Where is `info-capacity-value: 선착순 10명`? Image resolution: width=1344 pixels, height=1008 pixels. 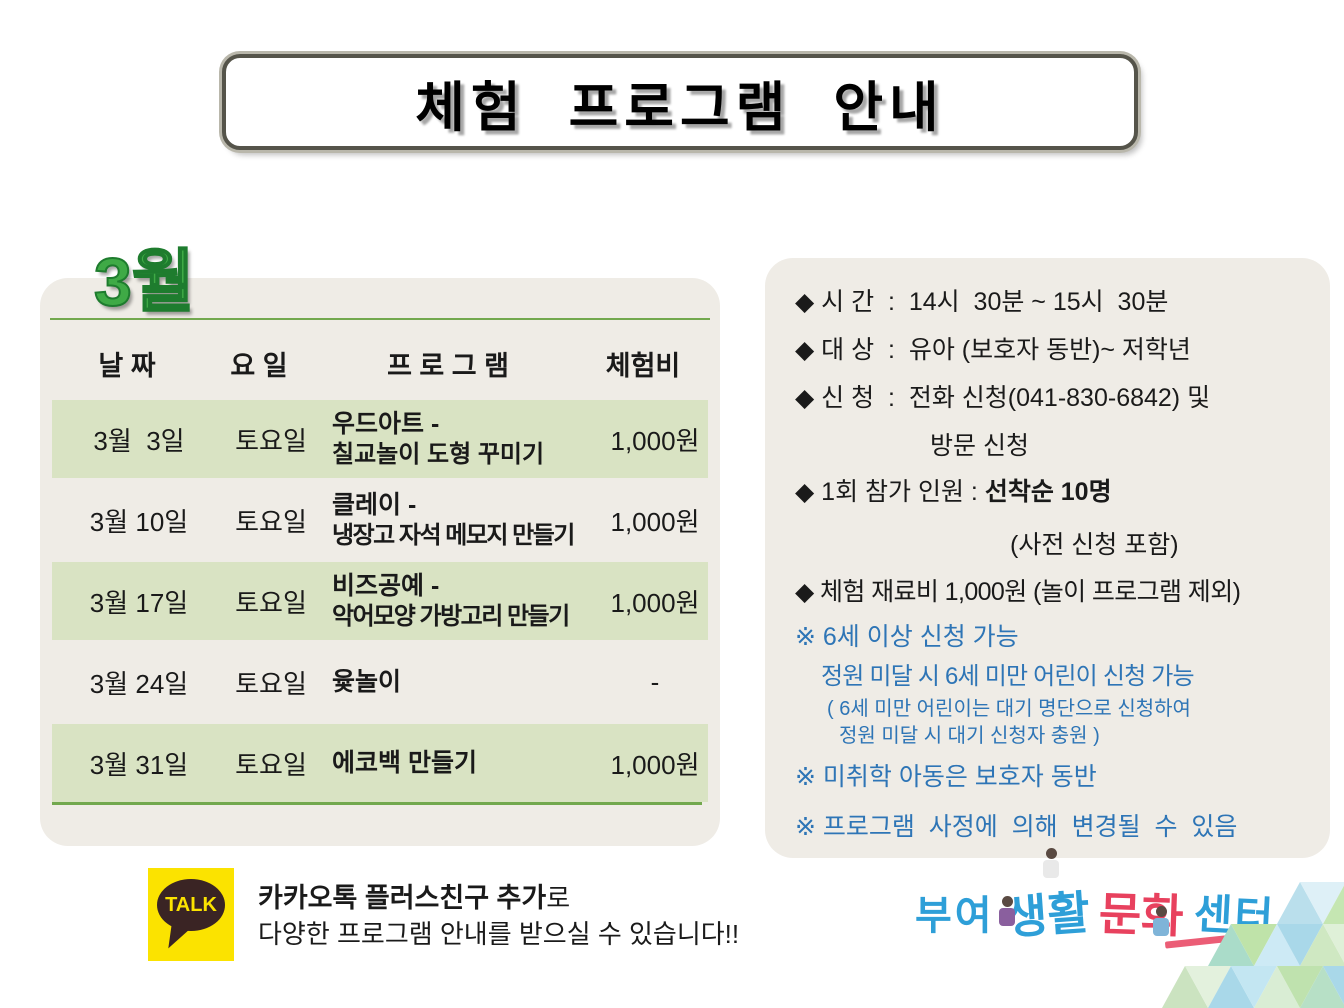
info-capacity-value: 선착순 10명 is located at coordinates (1048, 492).